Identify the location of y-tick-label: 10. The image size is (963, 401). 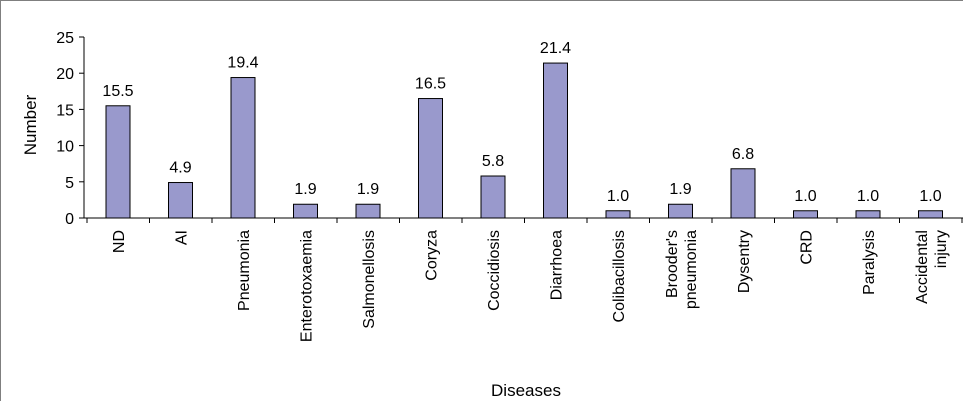
(65, 147).